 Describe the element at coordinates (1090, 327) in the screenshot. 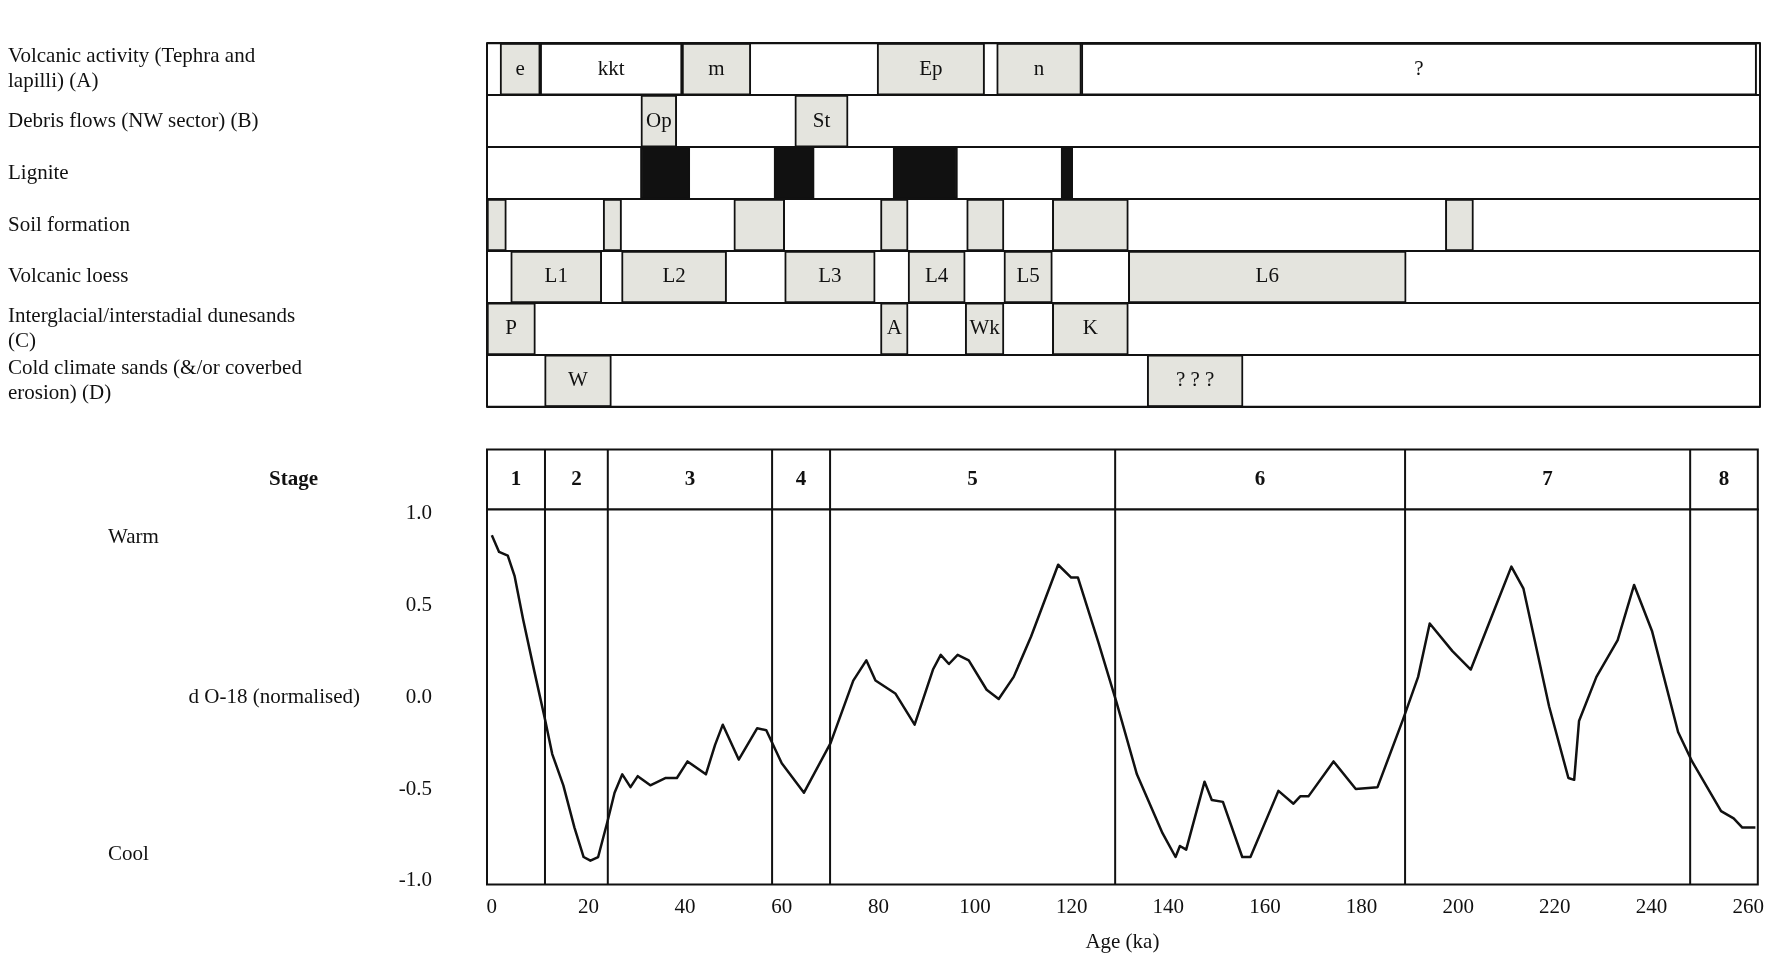

I see `data-label: K` at that location.